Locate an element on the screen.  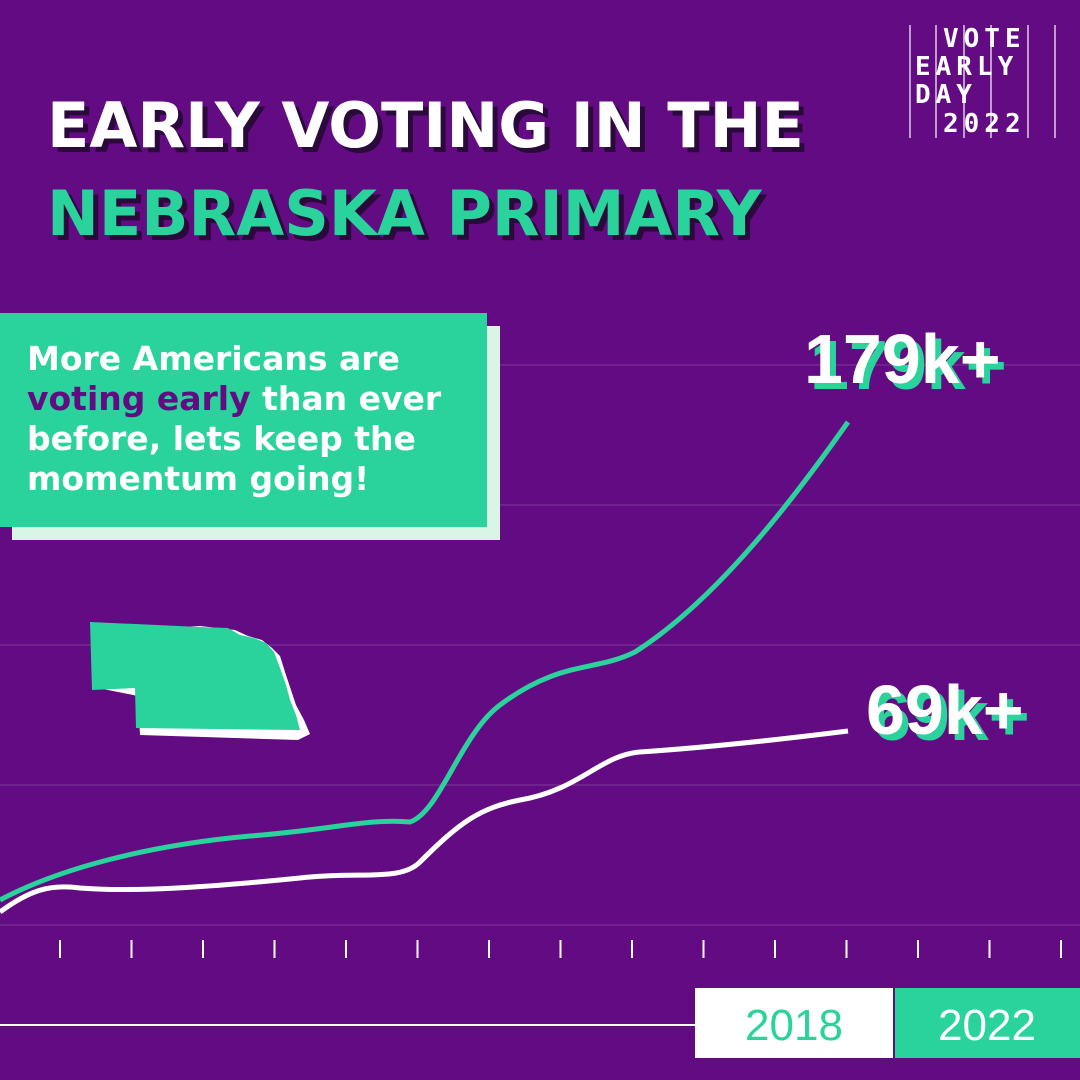
logo: VOTE EARLY DAY 2022 is located at coordinates (982, 81).